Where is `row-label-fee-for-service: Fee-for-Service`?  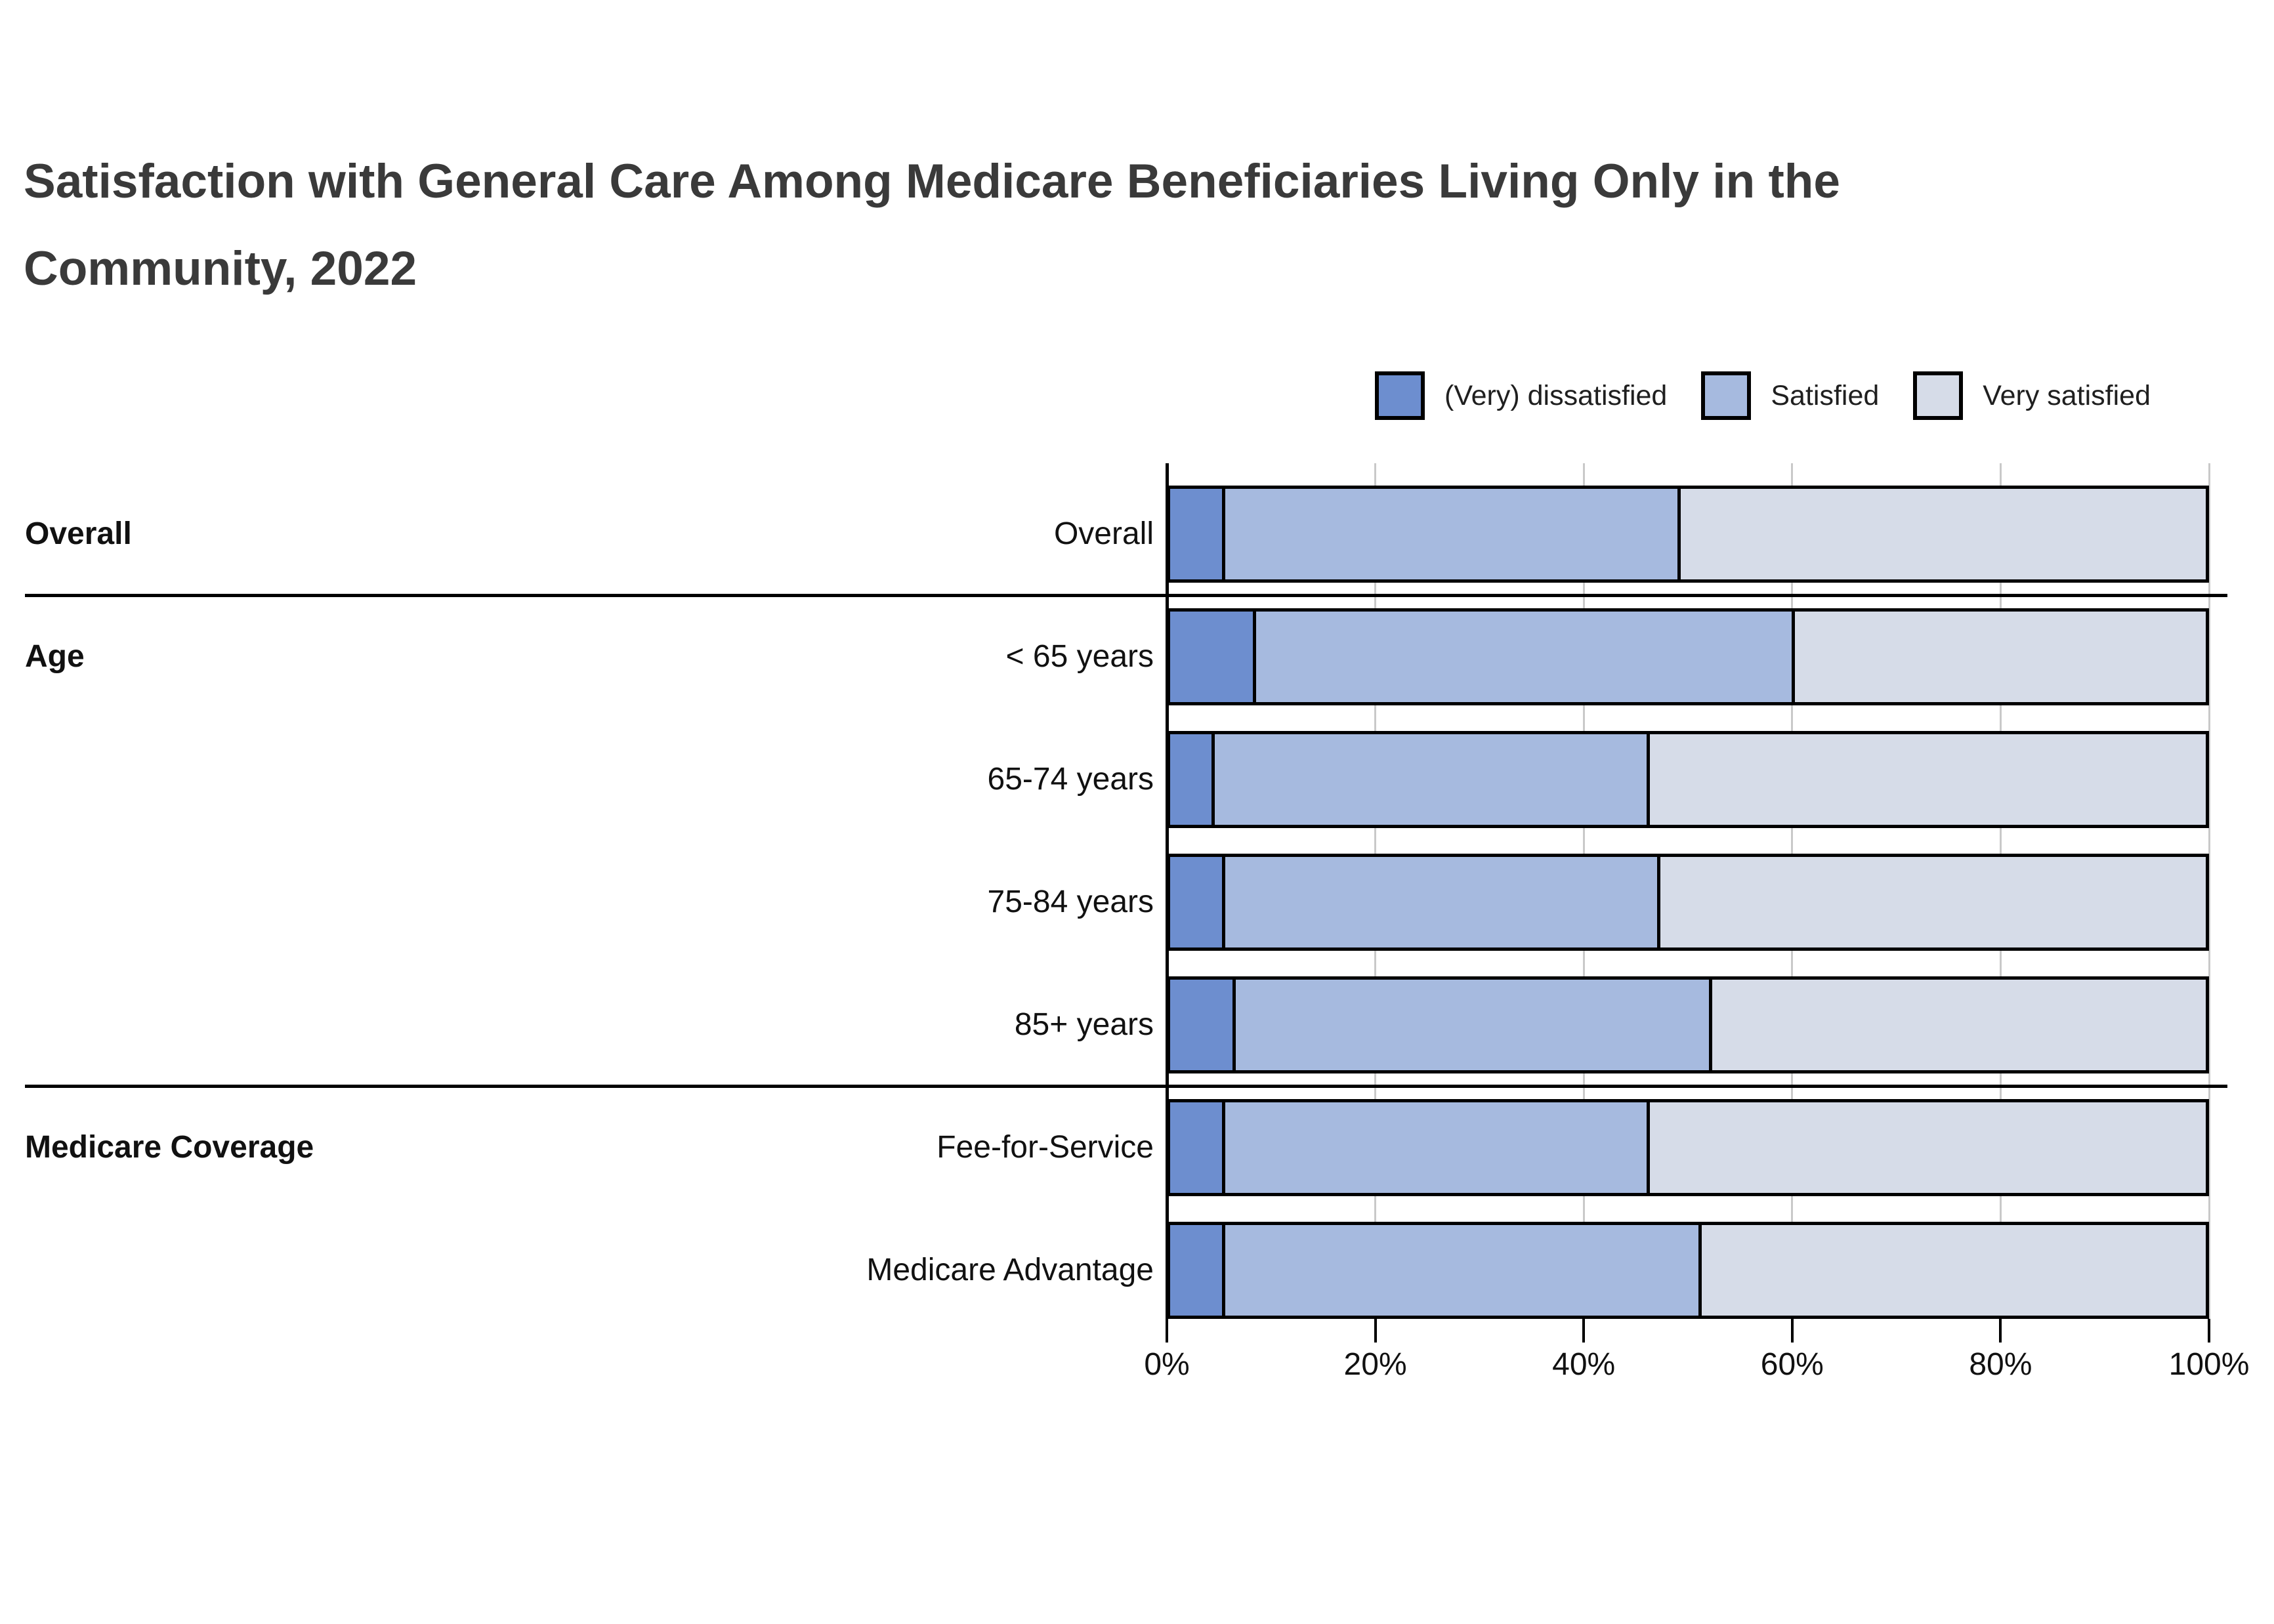 row-label-fee-for-service: Fee-for-Service is located at coordinates (1045, 1147).